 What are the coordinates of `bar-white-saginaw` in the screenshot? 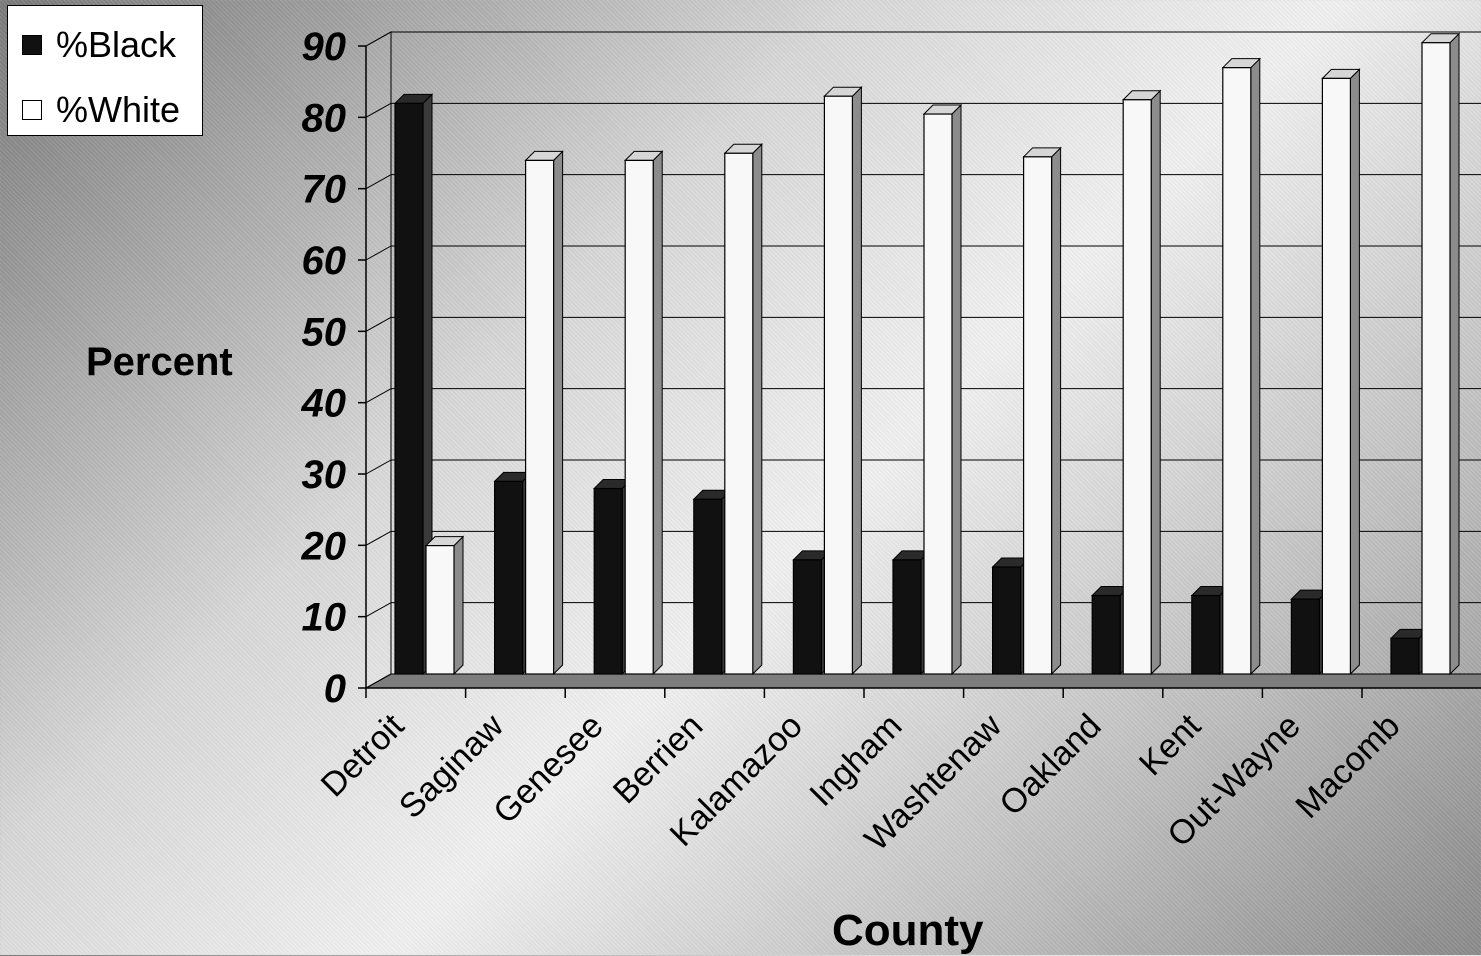 It's located at (544, 413).